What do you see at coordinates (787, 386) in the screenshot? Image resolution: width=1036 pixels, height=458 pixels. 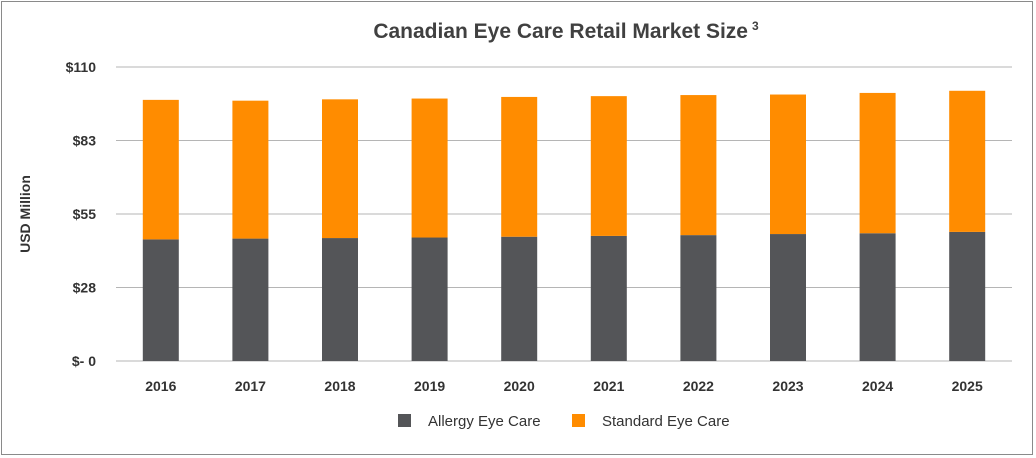 I see `x-tick-label: 2023` at bounding box center [787, 386].